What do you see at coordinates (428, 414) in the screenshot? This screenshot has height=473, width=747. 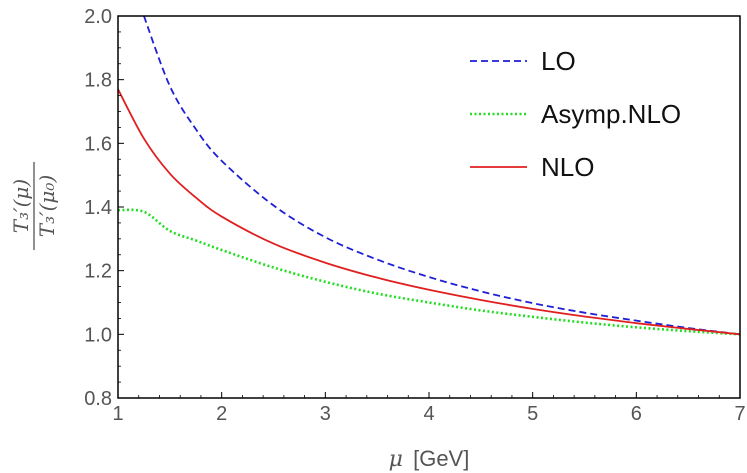 I see `x-tick-label: 4` at bounding box center [428, 414].